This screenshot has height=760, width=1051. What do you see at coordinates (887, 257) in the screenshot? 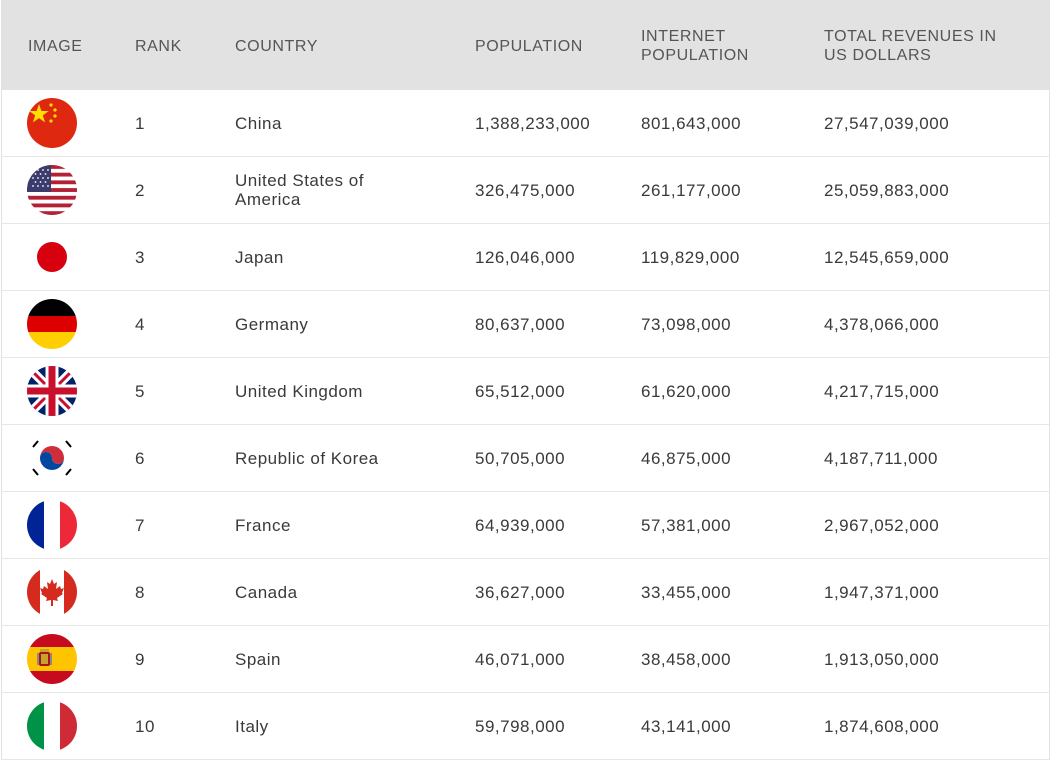
I see `total-revenues-cell: 12,545,659,000` at bounding box center [887, 257].